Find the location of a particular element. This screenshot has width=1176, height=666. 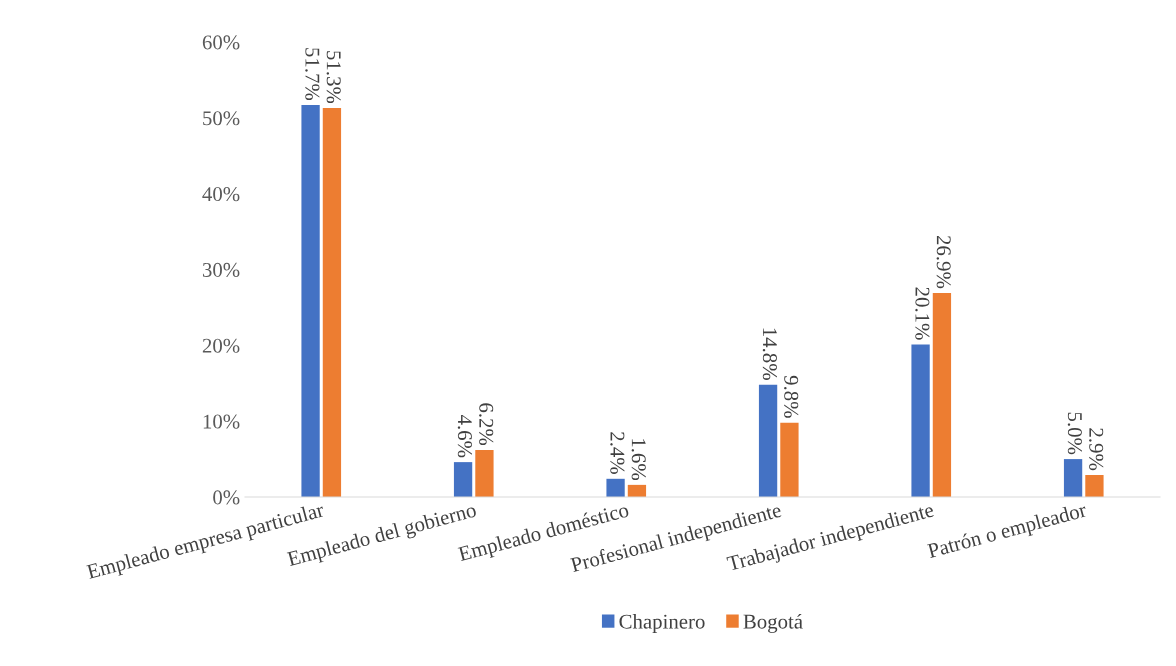

data-label: 2.4% is located at coordinates (617, 453).